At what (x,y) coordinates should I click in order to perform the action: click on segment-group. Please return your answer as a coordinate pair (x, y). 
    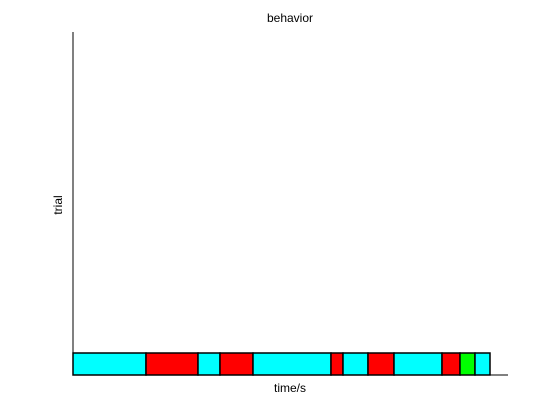
    Looking at the image, I should click on (281, 364).